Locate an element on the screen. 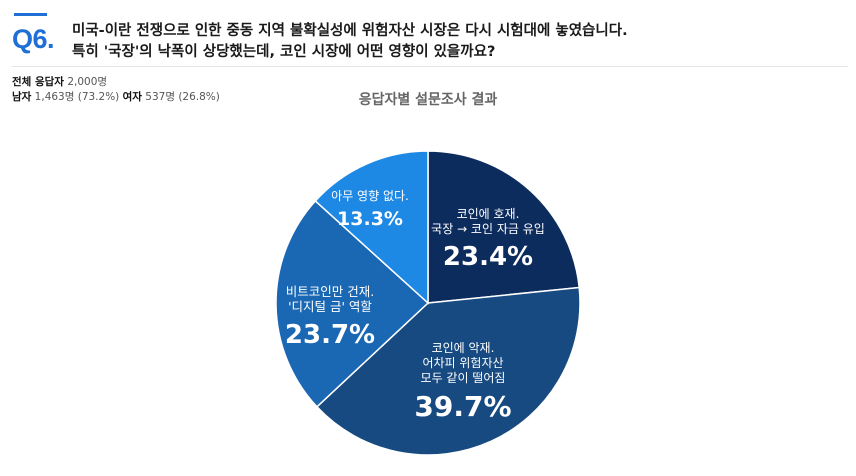 This screenshot has height=476, width=856. question-accent-bar is located at coordinates (30, 14).